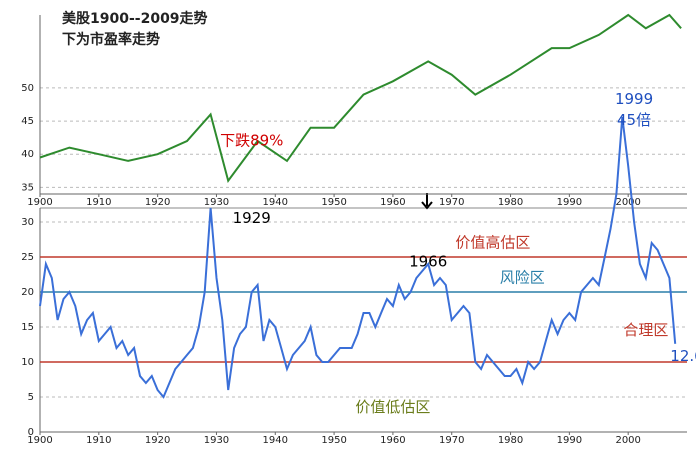 Image resolution: width=696 pixels, height=464 pixels. I want to click on arrow, so click(427, 201).